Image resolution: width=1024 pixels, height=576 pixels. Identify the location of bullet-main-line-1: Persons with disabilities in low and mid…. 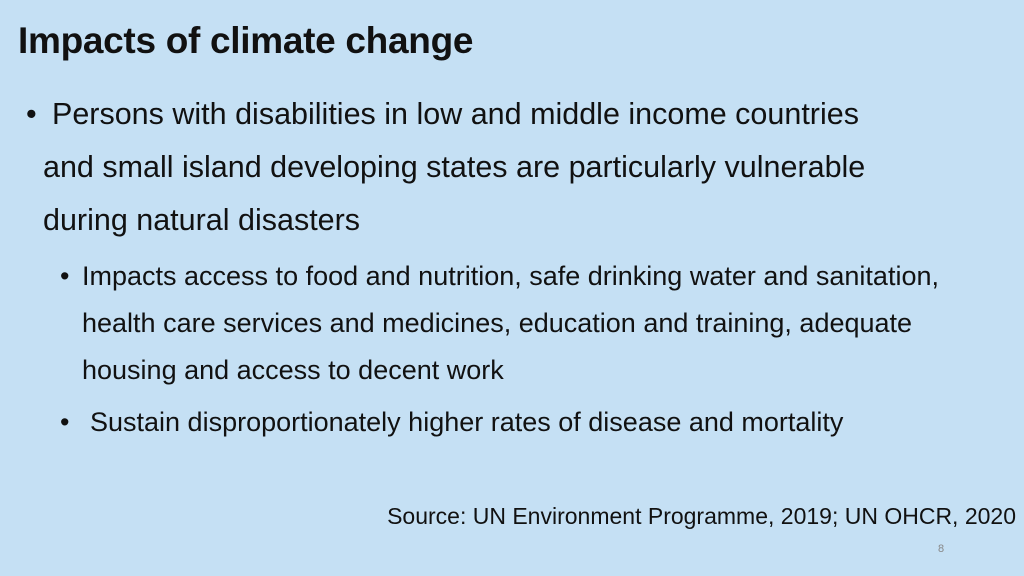
(455, 114).